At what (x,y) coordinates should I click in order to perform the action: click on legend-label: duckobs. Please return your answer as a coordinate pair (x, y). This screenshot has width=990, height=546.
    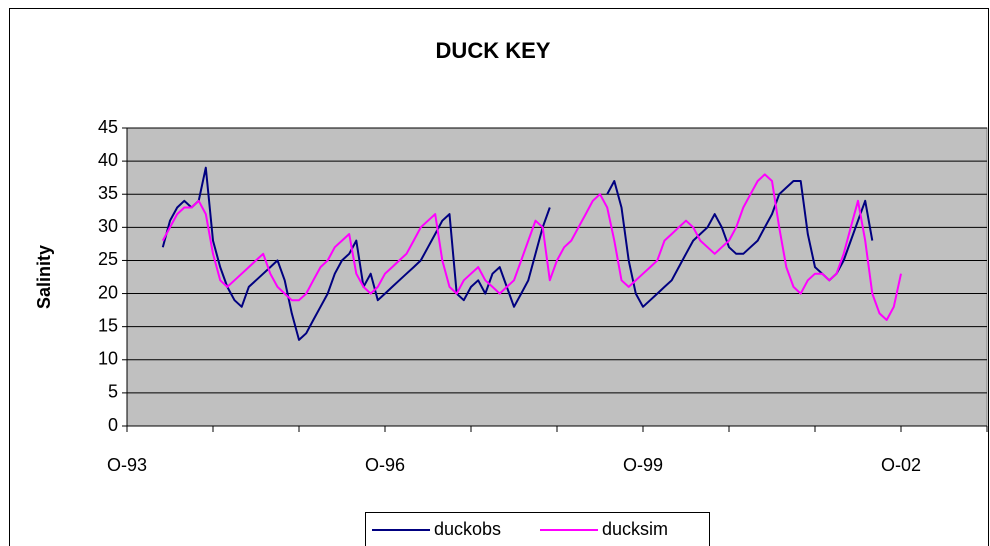
    Looking at the image, I should click on (467, 529).